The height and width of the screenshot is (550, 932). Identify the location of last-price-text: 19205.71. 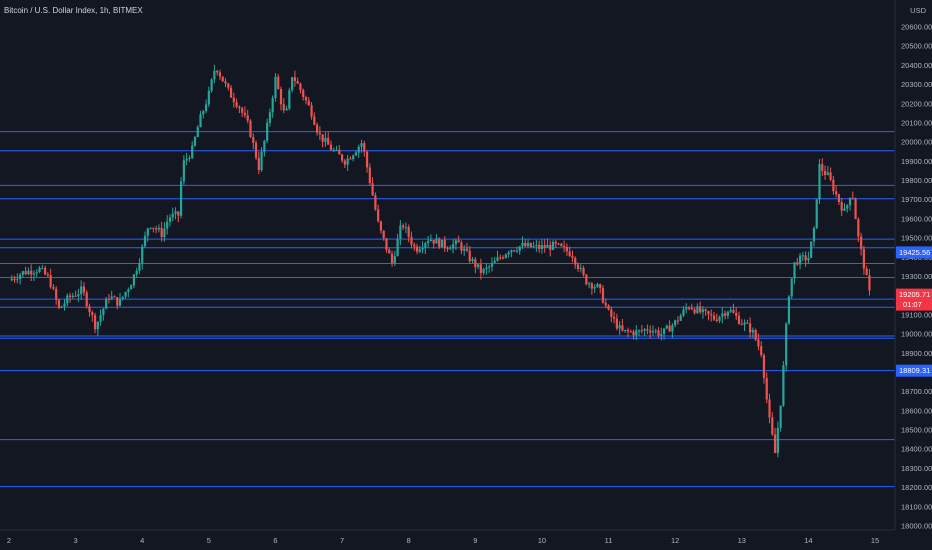
(914, 294).